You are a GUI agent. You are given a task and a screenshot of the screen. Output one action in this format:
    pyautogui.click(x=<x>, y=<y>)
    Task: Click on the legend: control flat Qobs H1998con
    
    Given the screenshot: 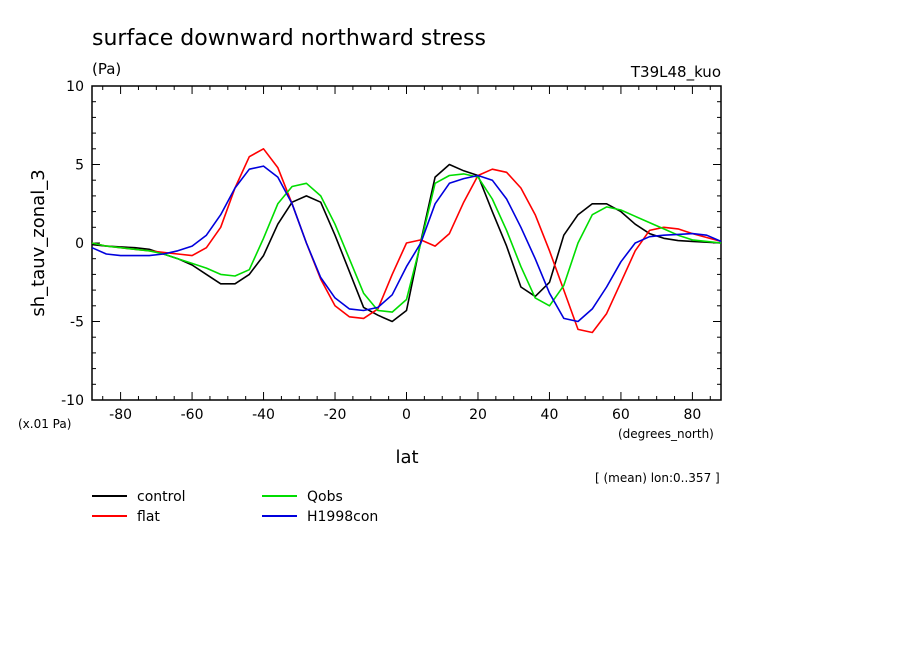 What is the action you would take?
    pyautogui.click(x=235, y=507)
    